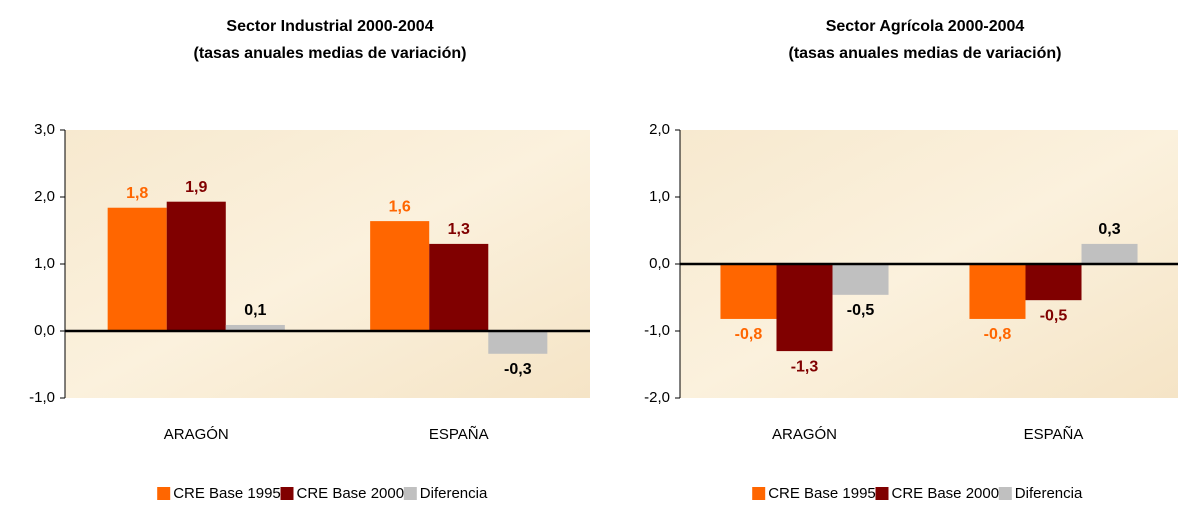 This screenshot has height=505, width=1195. I want to click on data-label: 0,3, so click(1109, 229).